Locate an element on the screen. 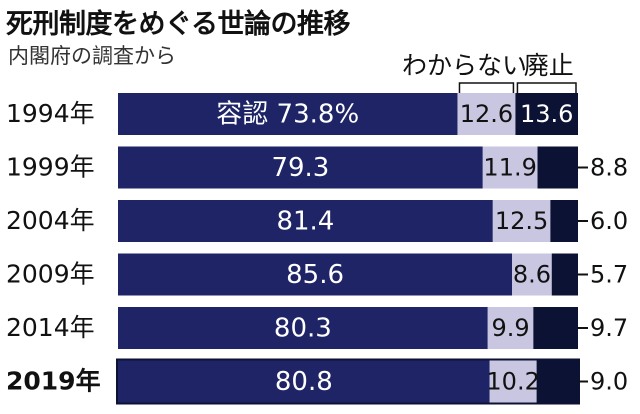 This screenshot has height=414, width=640. data-label-abolish: 13.6 is located at coordinates (546, 114).